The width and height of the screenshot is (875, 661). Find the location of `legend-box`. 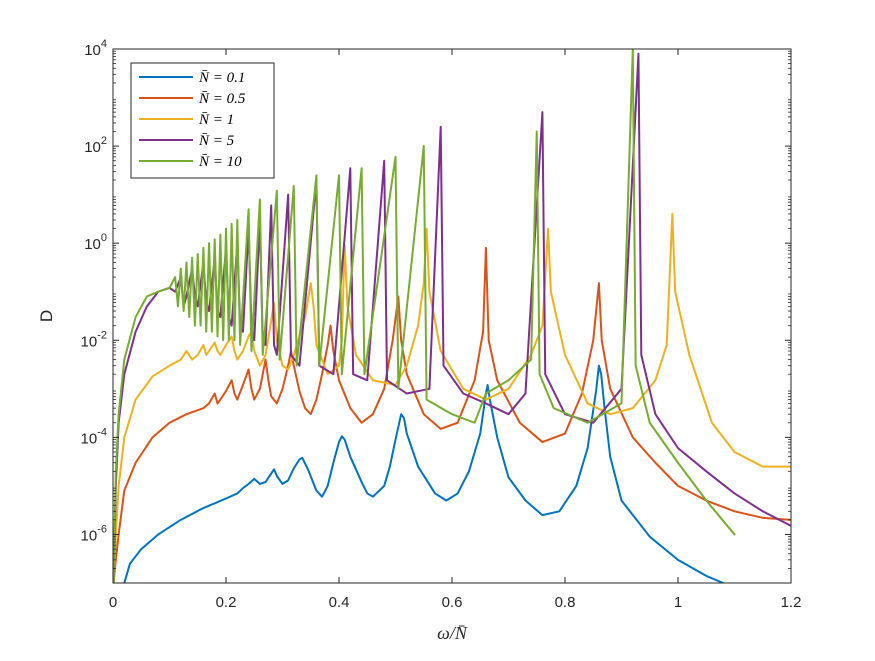

legend-box is located at coordinates (202, 120).